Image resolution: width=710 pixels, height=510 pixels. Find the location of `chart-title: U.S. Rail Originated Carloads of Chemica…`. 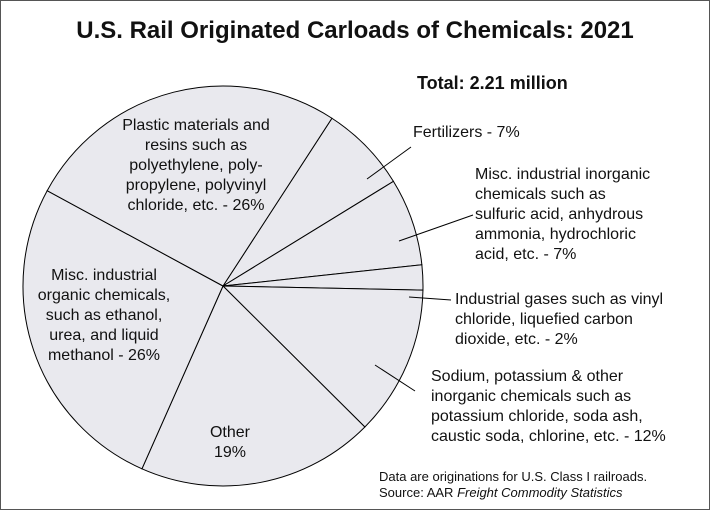

chart-title: U.S. Rail Originated Carloads of Chemica… is located at coordinates (355, 30).